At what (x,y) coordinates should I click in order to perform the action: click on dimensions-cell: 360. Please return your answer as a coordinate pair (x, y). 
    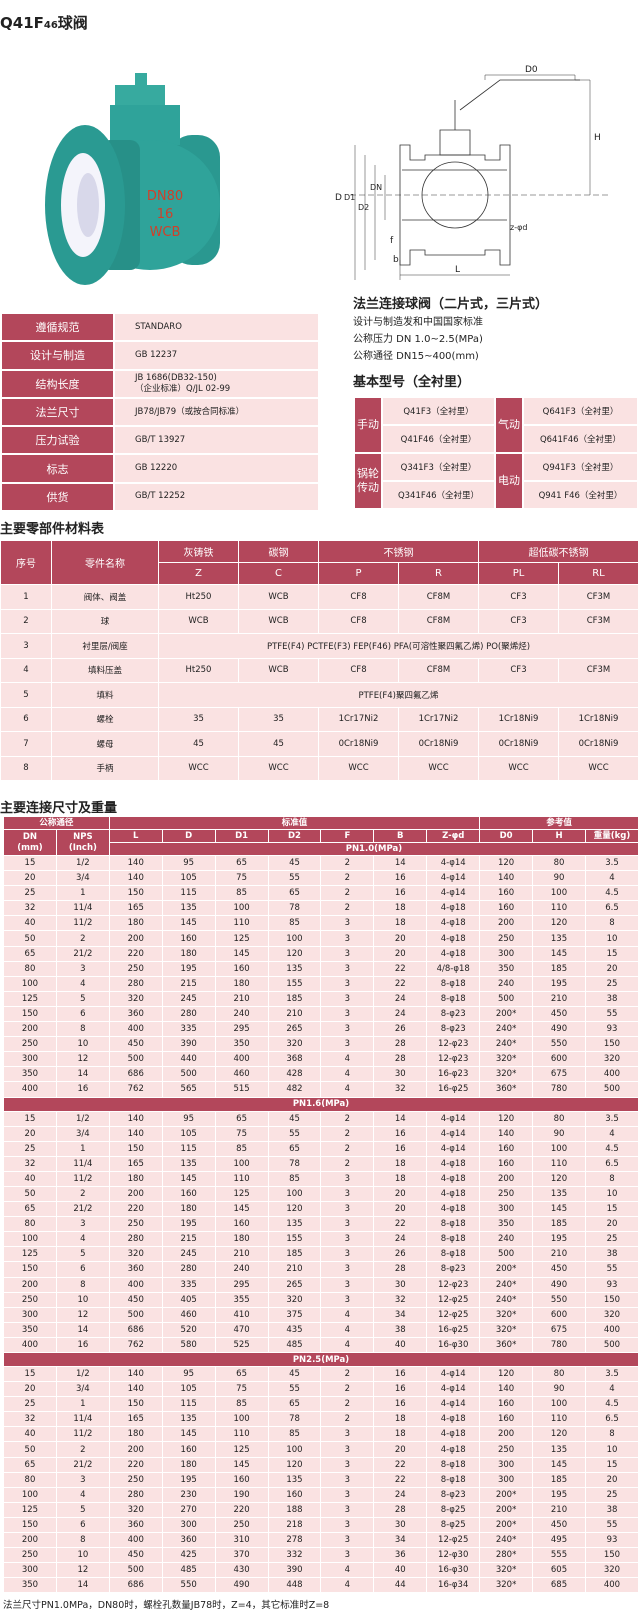
    Looking at the image, I should click on (188, 1540).